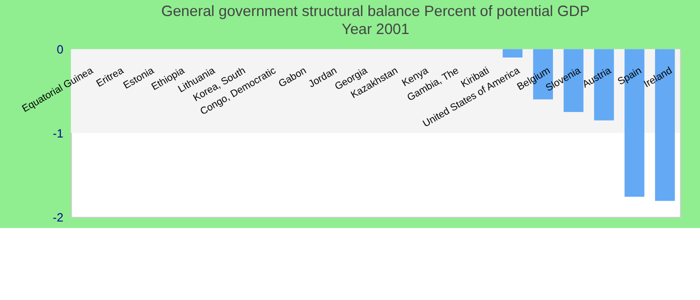  What do you see at coordinates (376, 29) in the screenshot?
I see `chart-subtitle: Year 2001` at bounding box center [376, 29].